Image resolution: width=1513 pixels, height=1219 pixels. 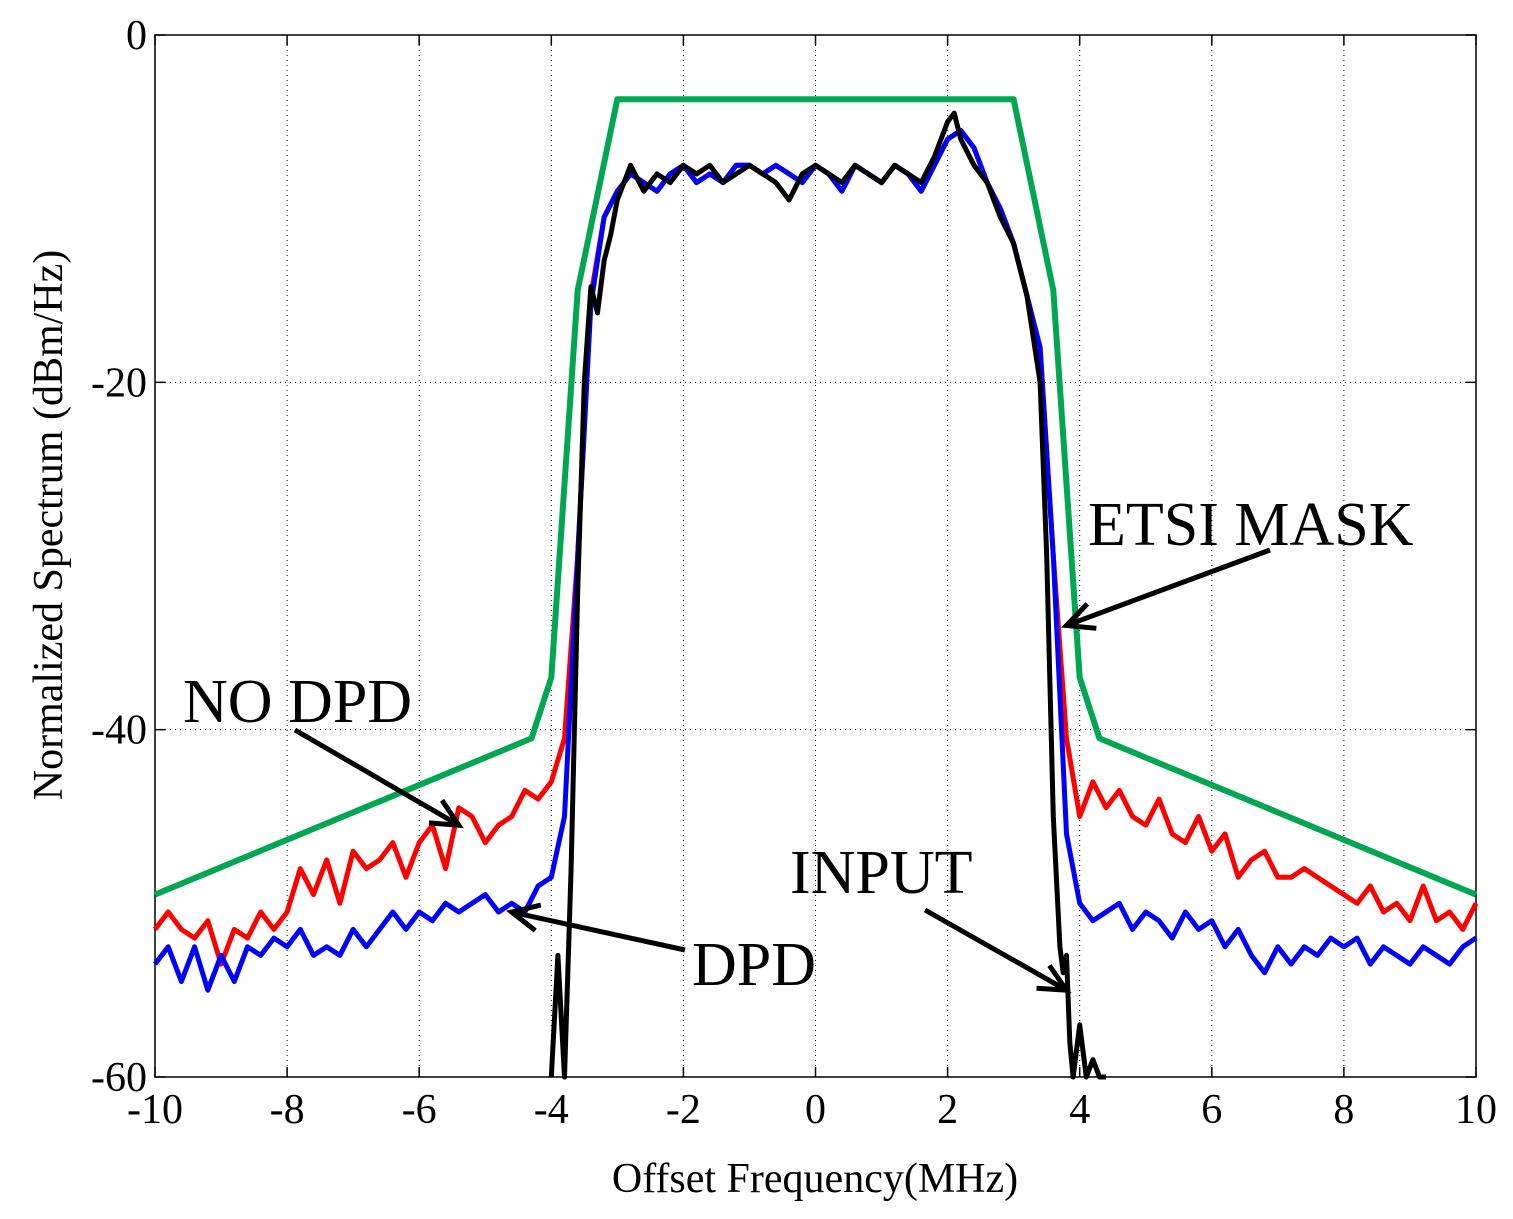 What do you see at coordinates (1343, 1110) in the screenshot?
I see `x-tick-label: 8` at bounding box center [1343, 1110].